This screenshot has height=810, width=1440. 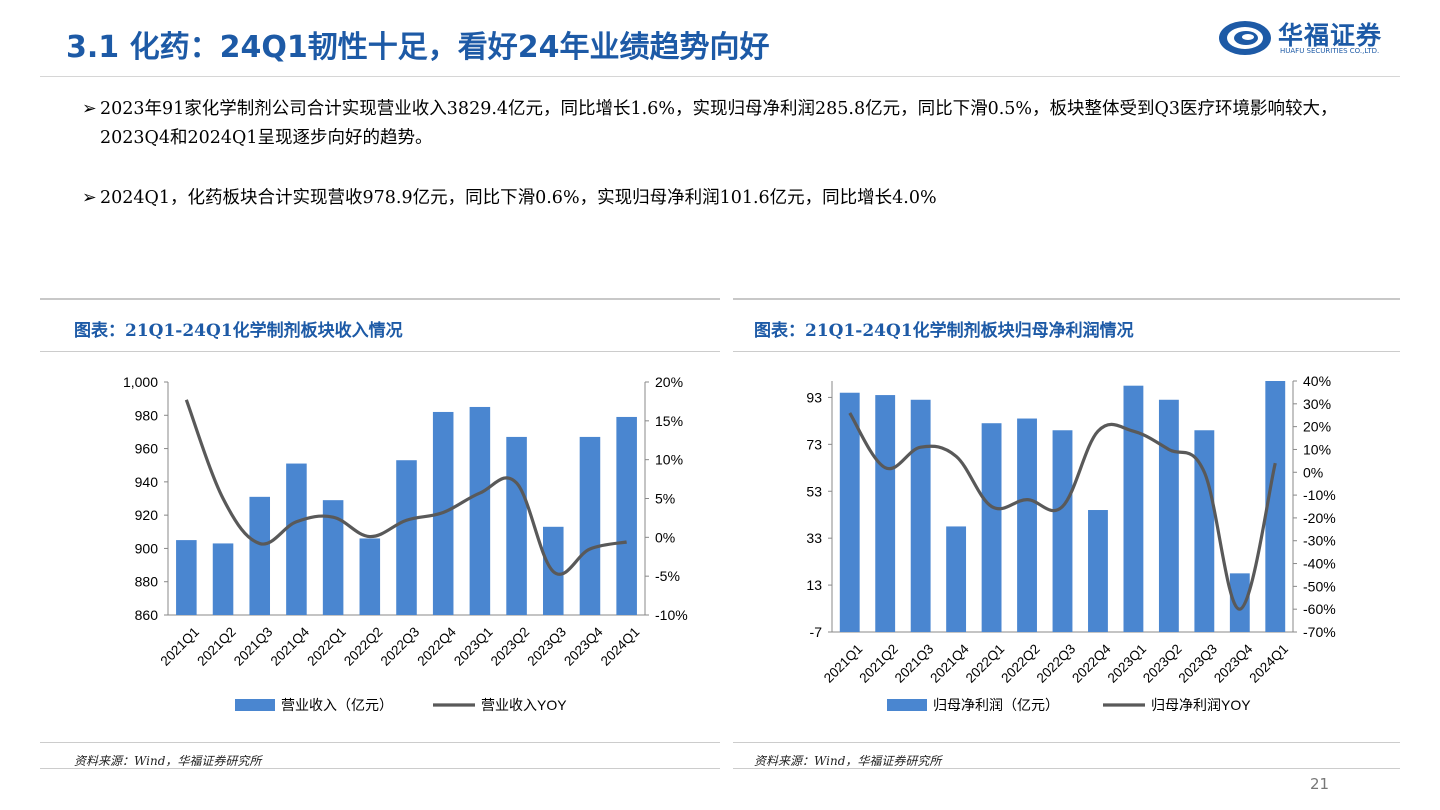 What do you see at coordinates (147, 515) in the screenshot?
I see `left-axis-tick-label: 920` at bounding box center [147, 515].